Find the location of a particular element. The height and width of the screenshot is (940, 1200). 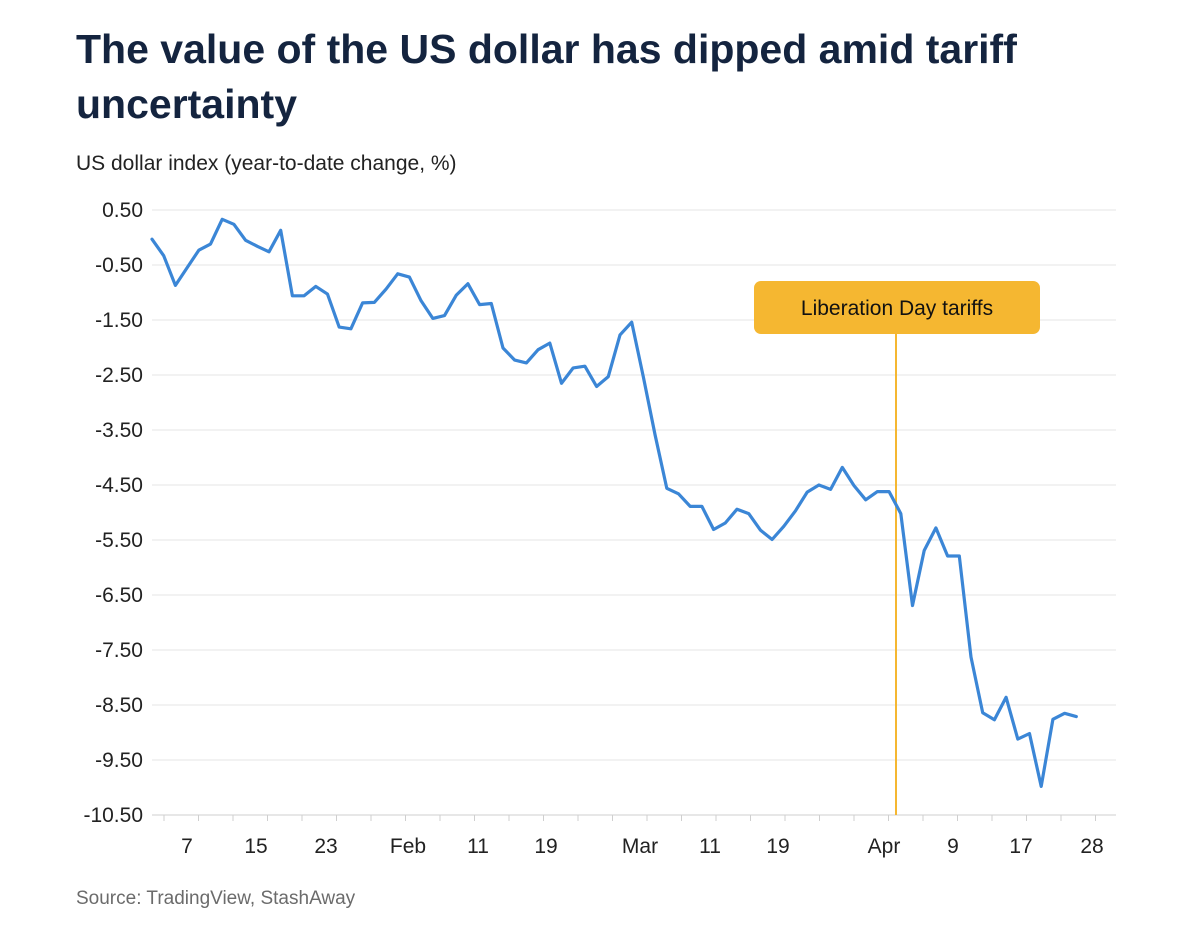

annotation-box is located at coordinates (897, 307).